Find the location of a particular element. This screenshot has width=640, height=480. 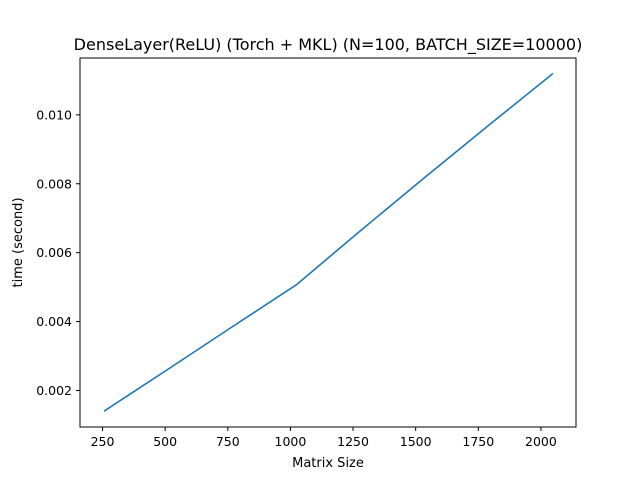

y-tick-label: 0.006 is located at coordinates (54, 252).